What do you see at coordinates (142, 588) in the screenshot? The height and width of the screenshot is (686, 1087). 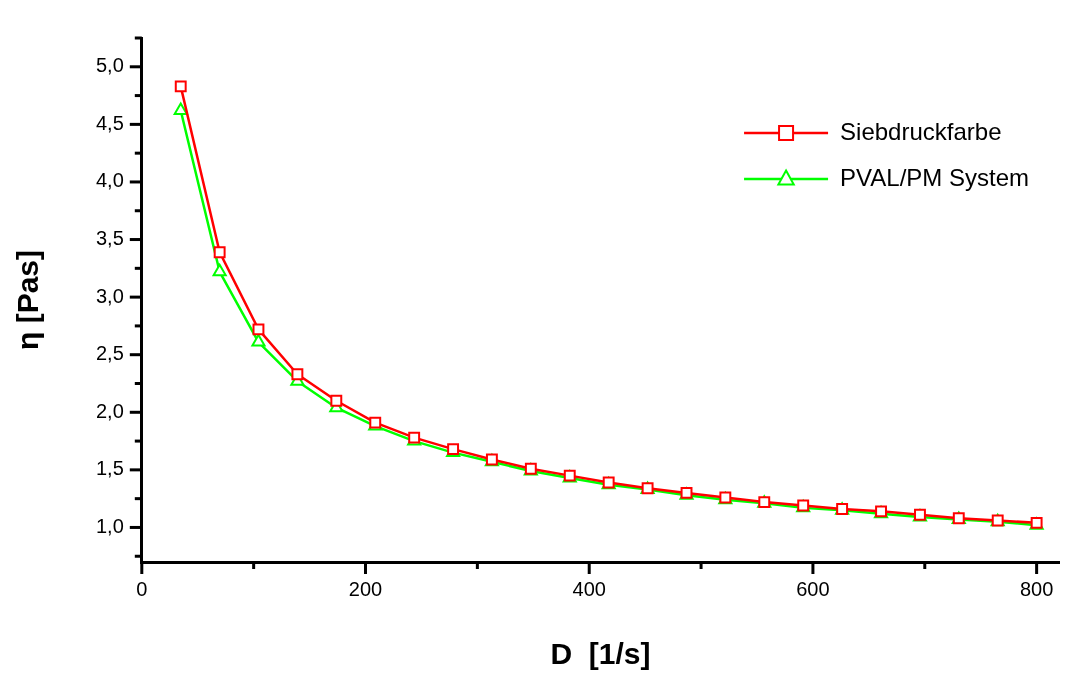 I see `x-tick-label: 0` at bounding box center [142, 588].